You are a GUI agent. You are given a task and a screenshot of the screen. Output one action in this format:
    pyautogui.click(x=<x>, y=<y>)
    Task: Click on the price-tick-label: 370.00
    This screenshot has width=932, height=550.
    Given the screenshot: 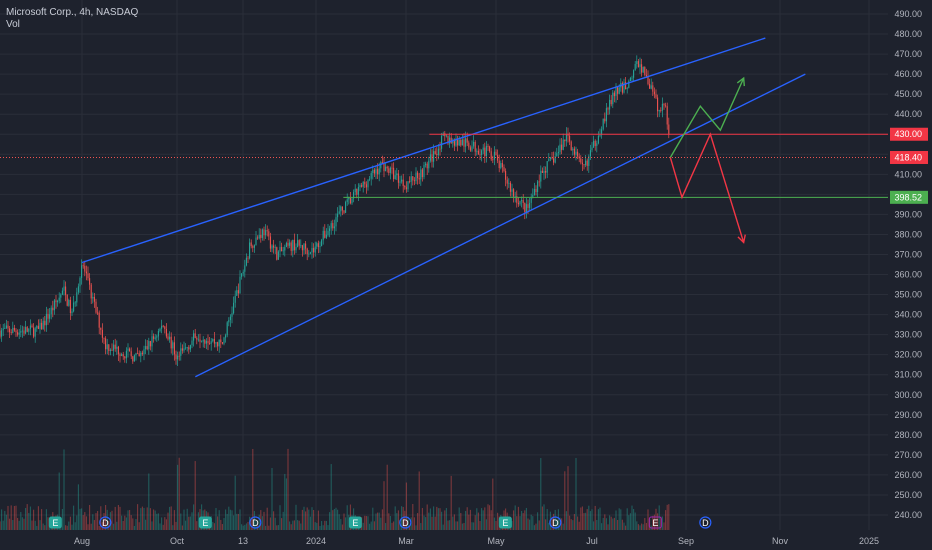 What is the action you would take?
    pyautogui.click(x=908, y=254)
    